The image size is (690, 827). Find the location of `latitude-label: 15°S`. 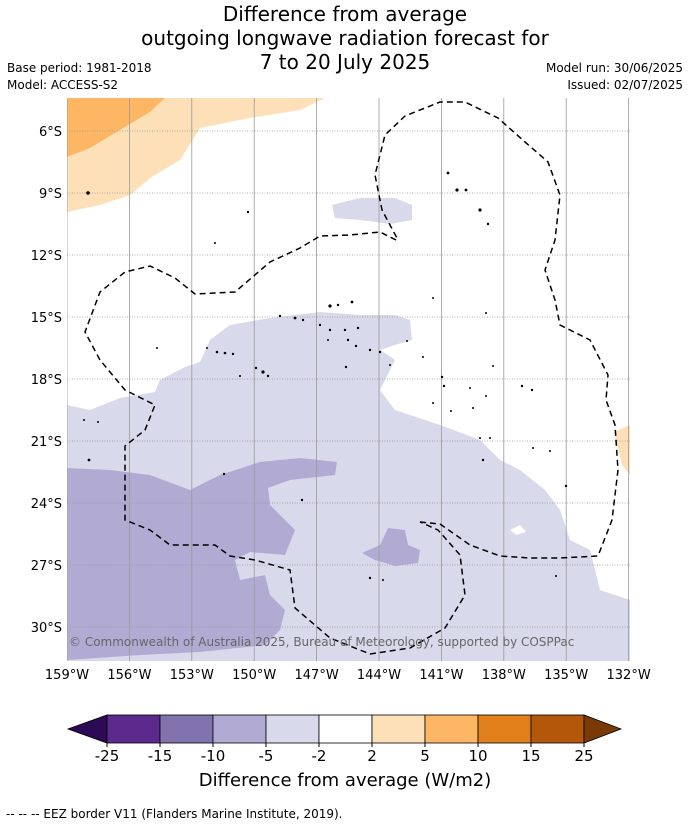

latitude-label: 15°S is located at coordinates (46, 318).